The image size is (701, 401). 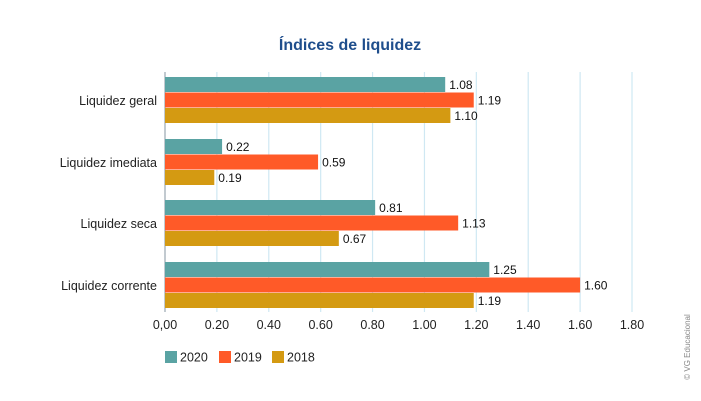 I want to click on legend-swatch-2020, so click(x=171, y=357).